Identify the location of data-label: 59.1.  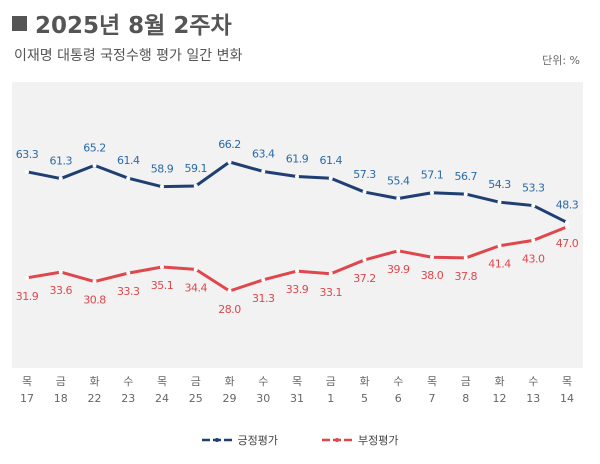
(196, 168).